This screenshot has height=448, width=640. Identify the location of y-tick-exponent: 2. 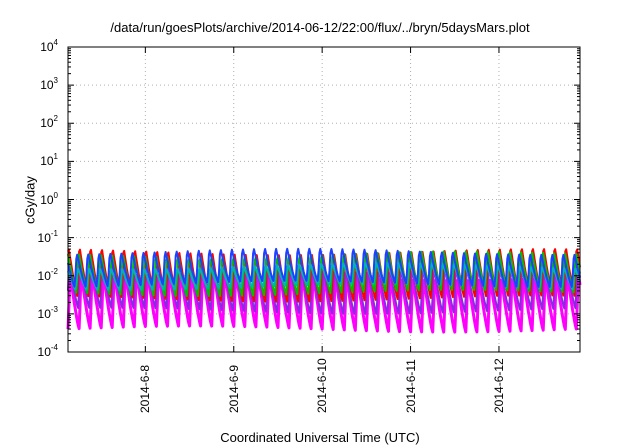
(55, 119).